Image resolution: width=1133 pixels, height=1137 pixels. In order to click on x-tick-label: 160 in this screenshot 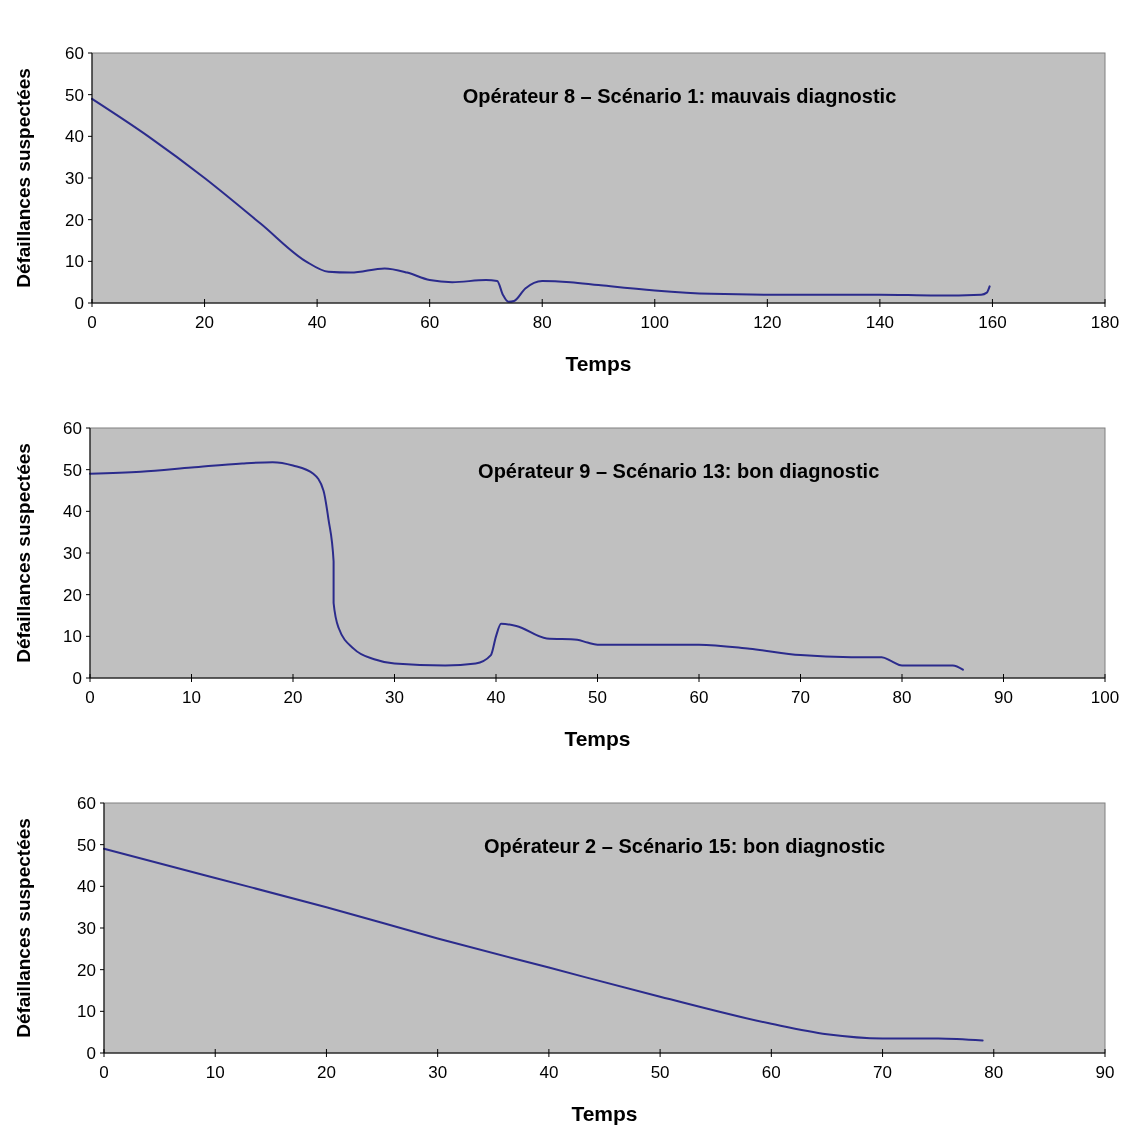, I will do `click(992, 322)`.